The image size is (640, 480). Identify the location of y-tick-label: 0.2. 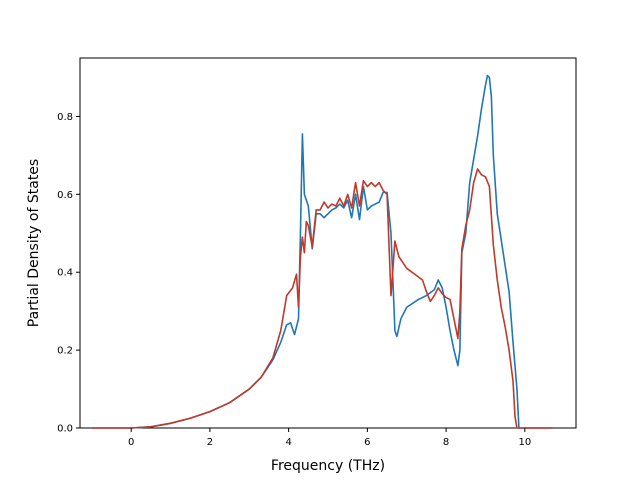
(65, 351).